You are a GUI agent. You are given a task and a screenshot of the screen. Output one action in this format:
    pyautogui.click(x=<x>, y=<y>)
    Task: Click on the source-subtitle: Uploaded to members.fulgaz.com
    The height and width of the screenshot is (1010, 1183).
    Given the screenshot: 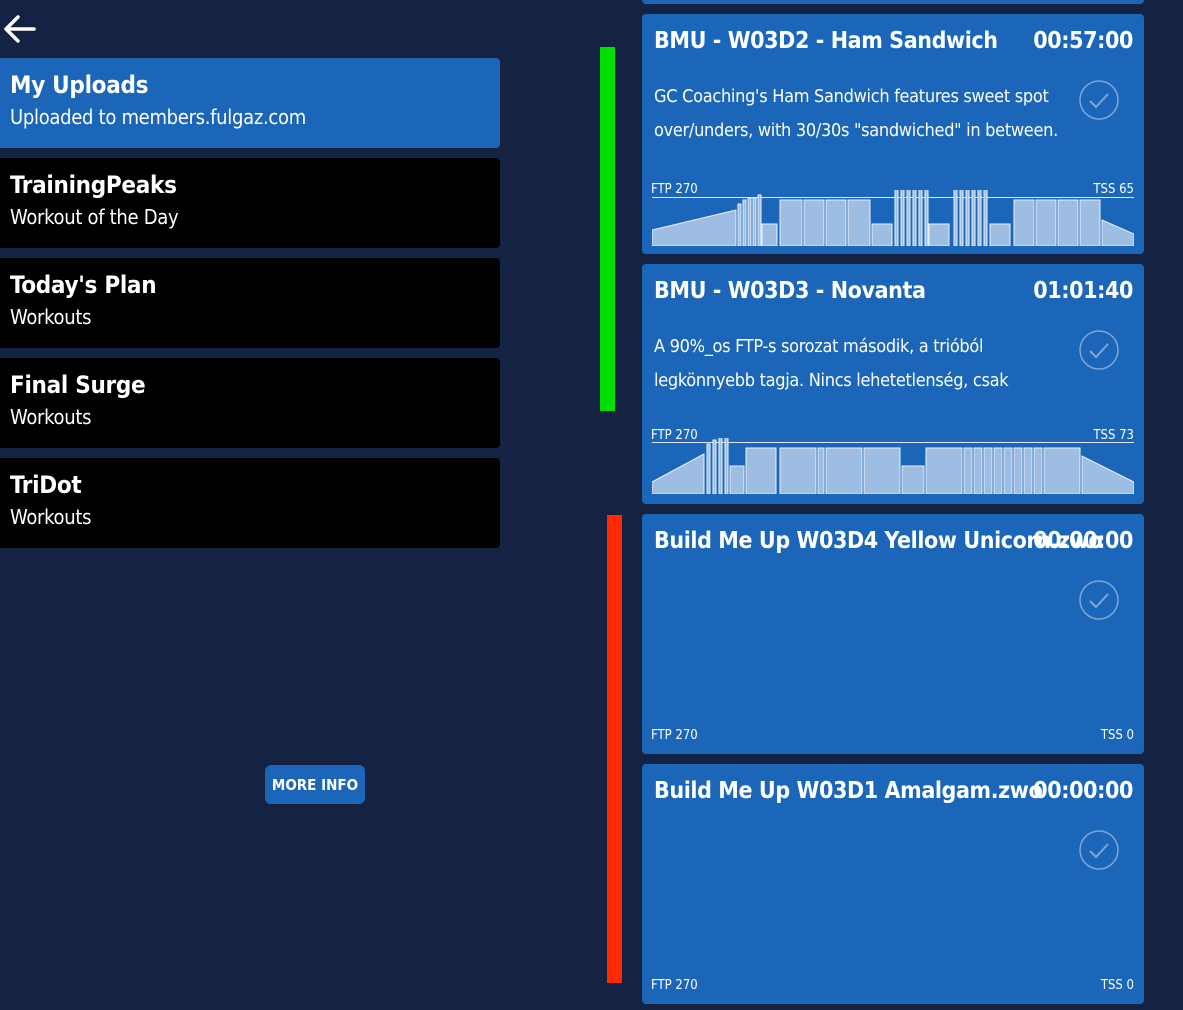 What is the action you would take?
    pyautogui.click(x=158, y=117)
    